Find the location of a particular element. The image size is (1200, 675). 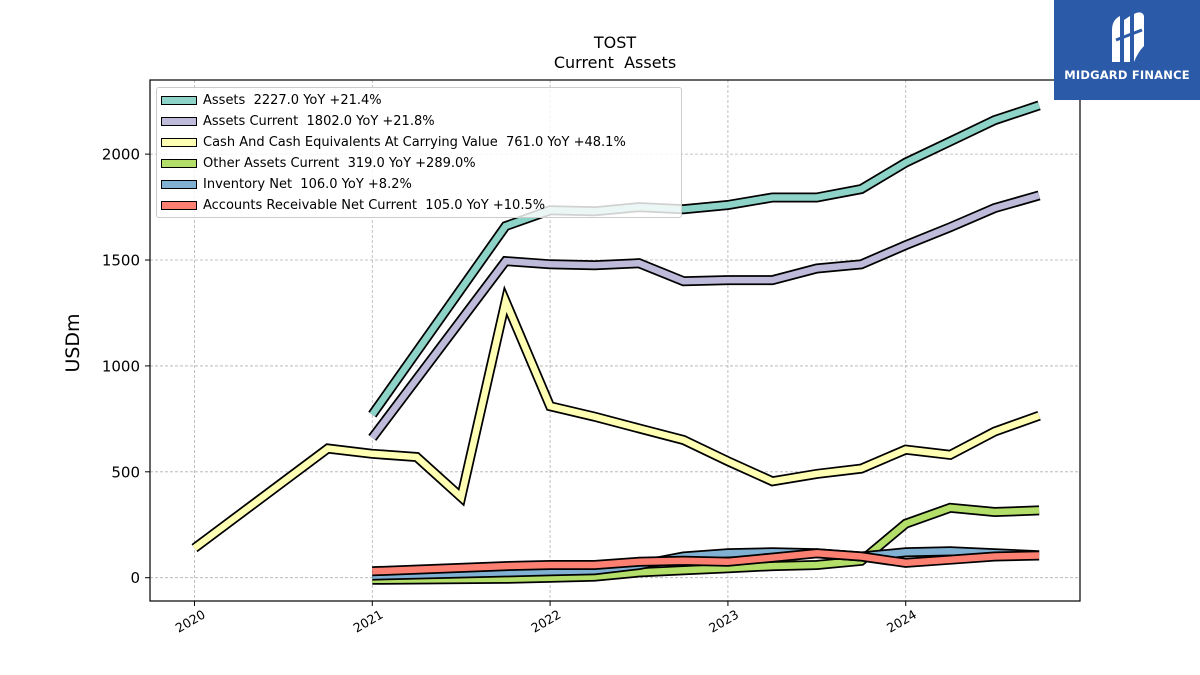

x-tick-label: 2020 is located at coordinates (190, 621).